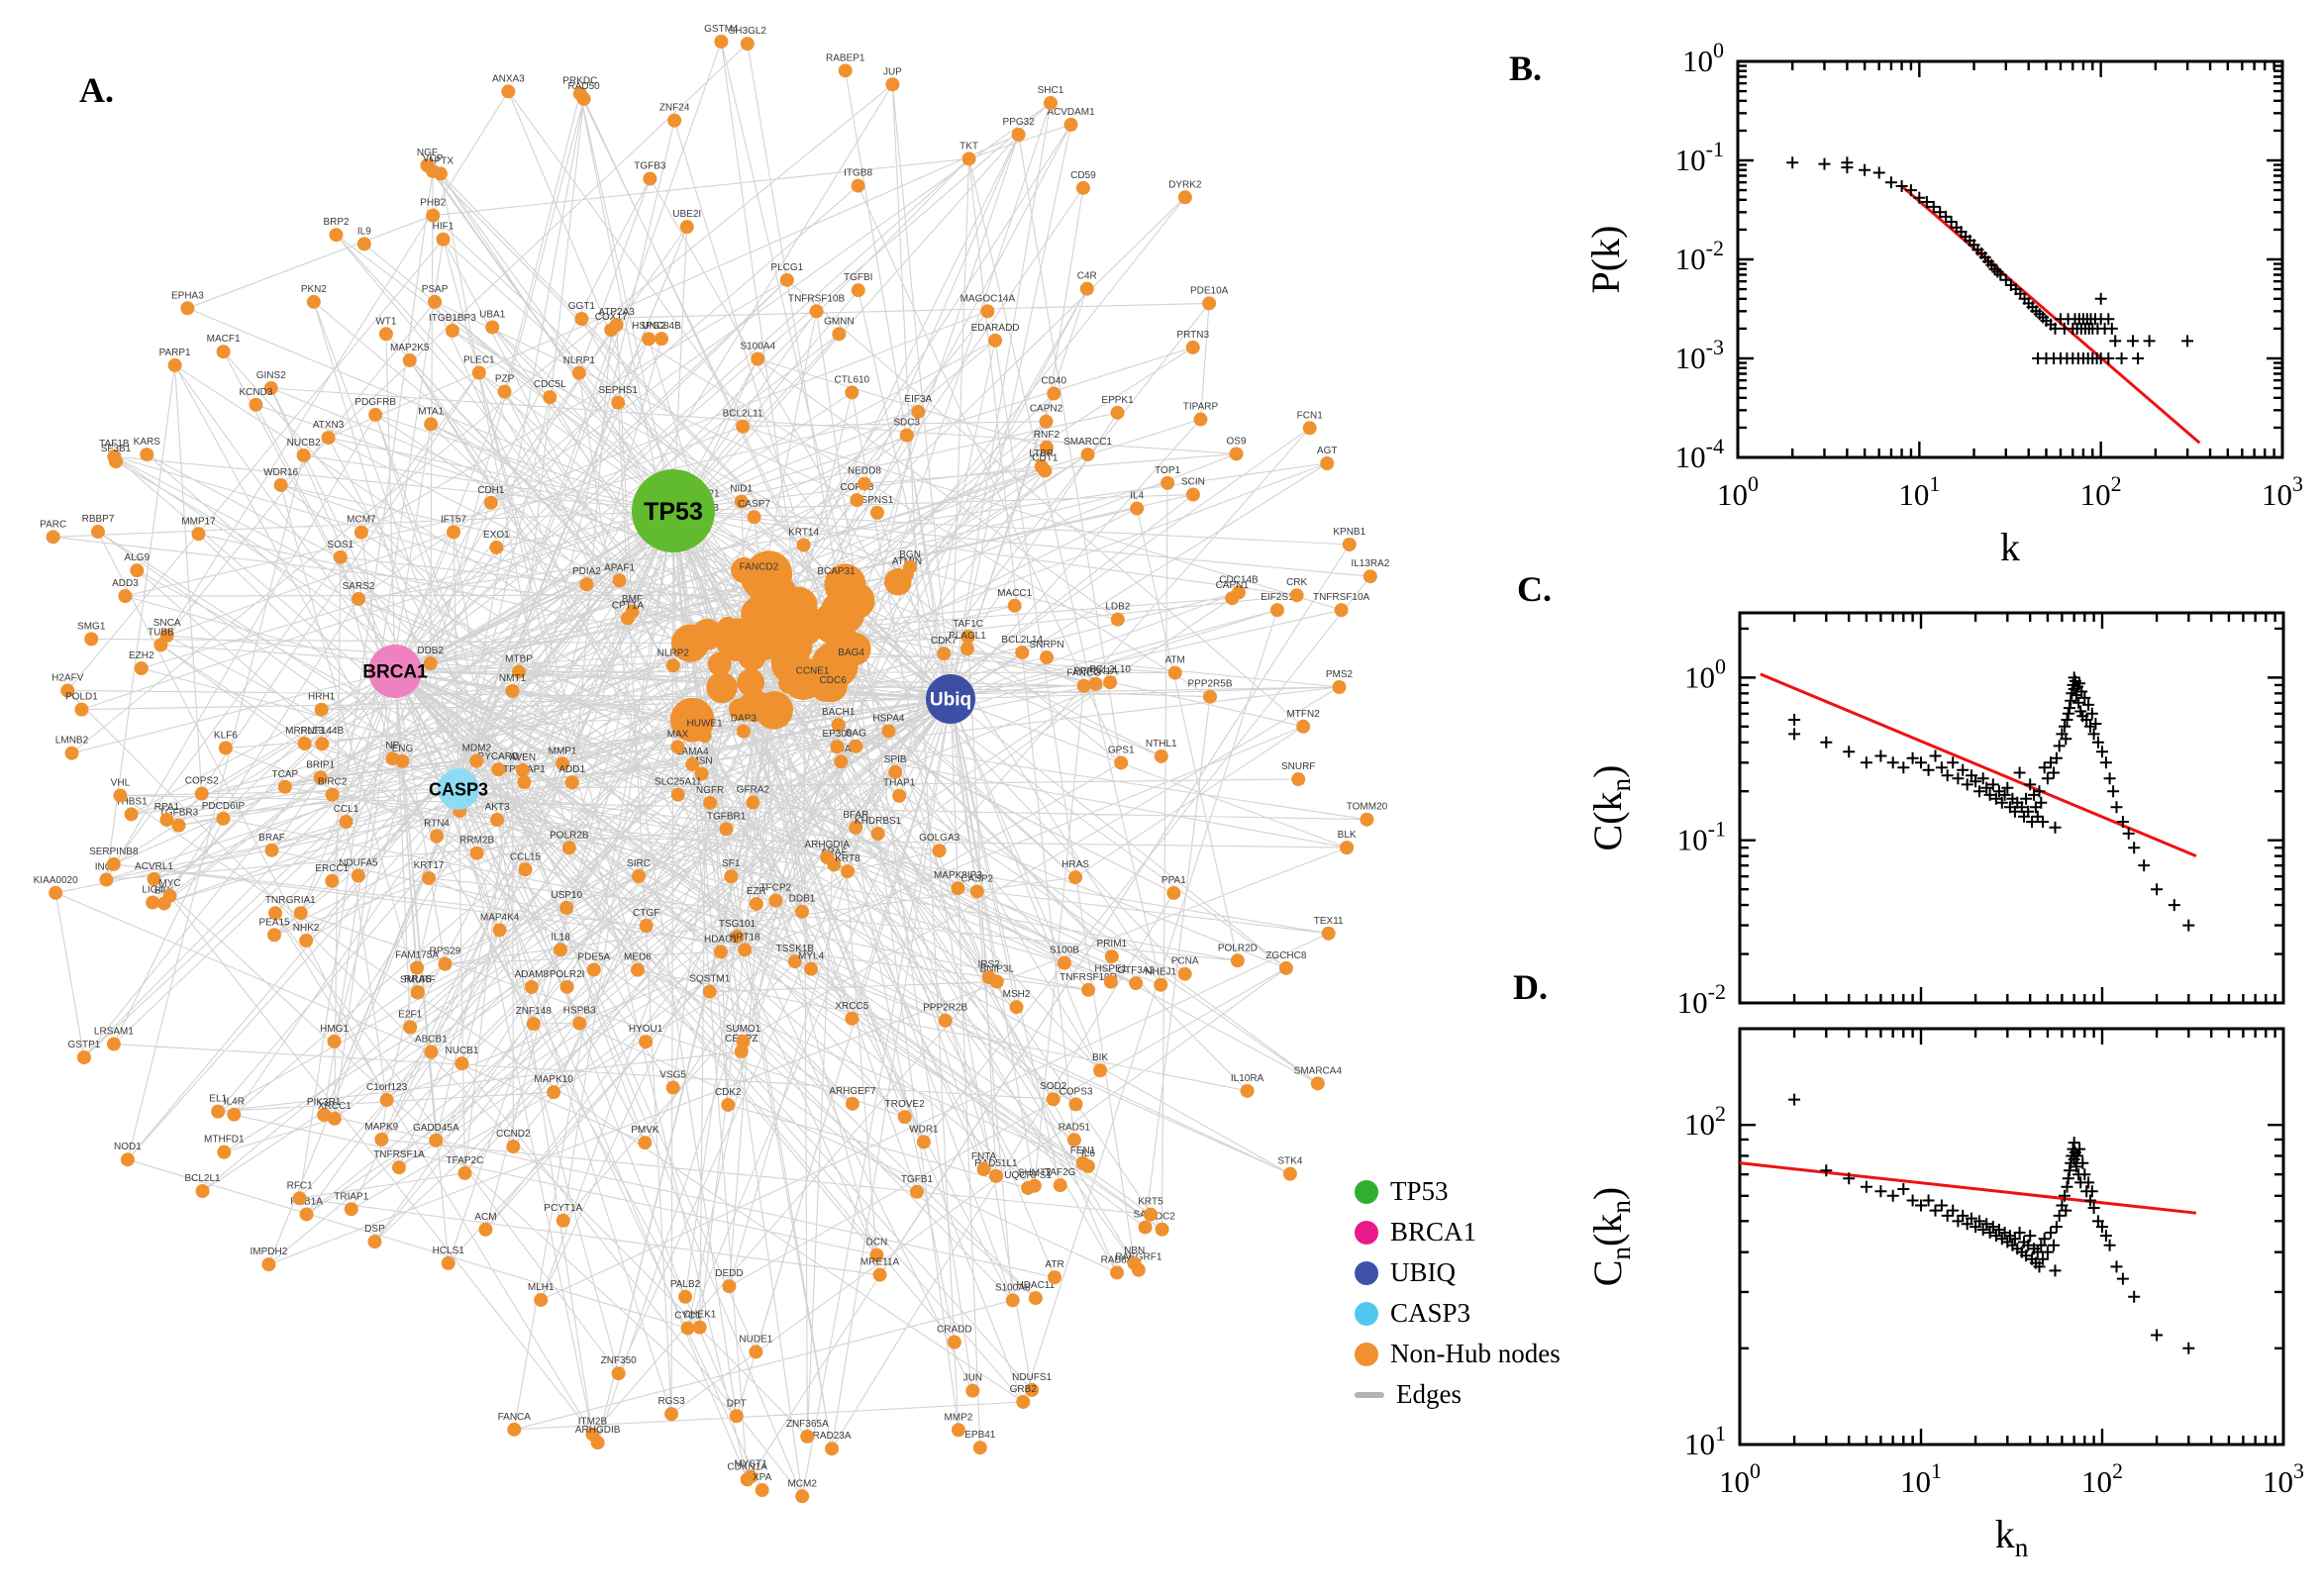 The image size is (2323, 1596). Describe the element at coordinates (958, 875) in the screenshot. I see `network-node-label: MAPK8IP3` at that location.